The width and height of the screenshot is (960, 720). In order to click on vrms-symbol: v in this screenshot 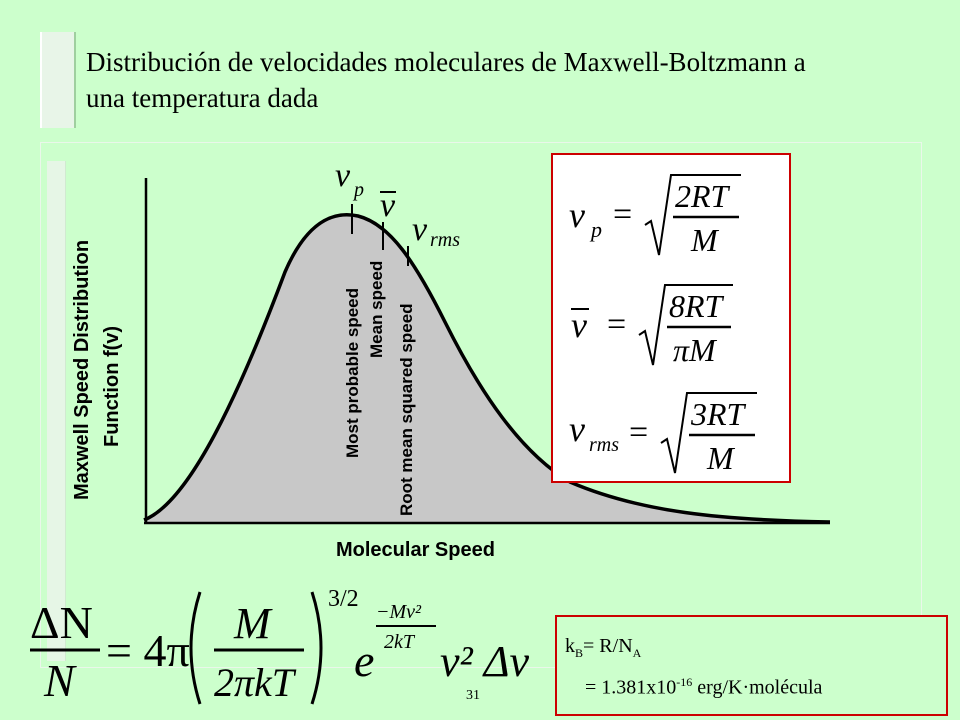, I will do `click(420, 229)`.